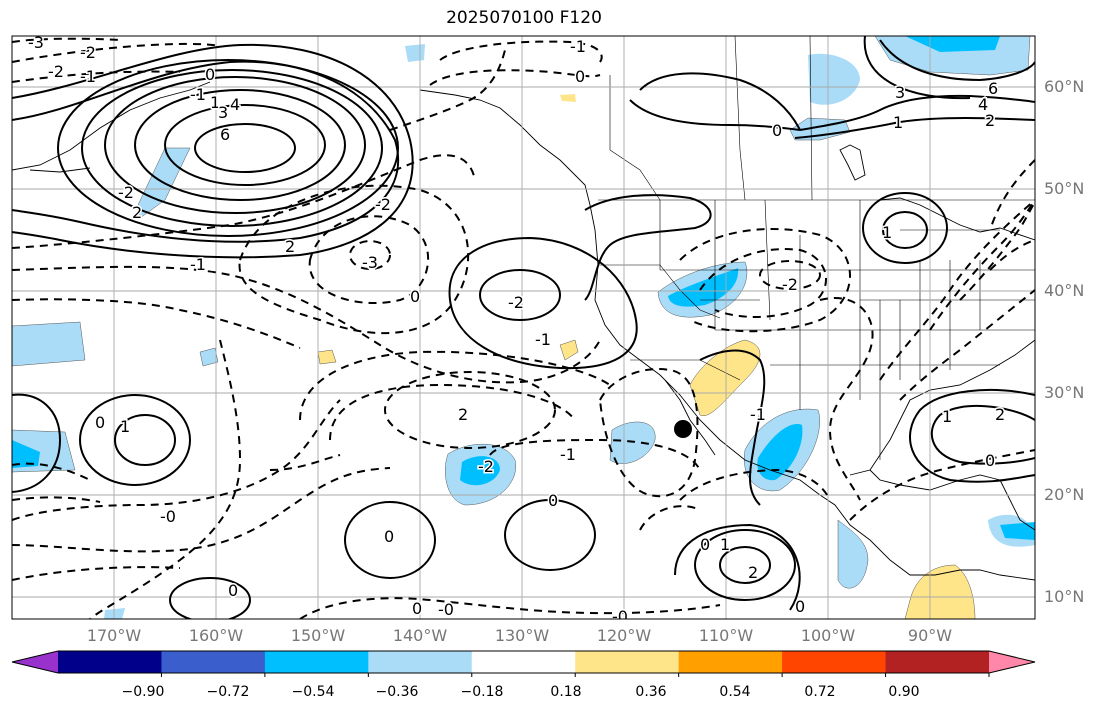 This screenshot has width=1105, height=712. I want to click on lon-label: 90°W, so click(930, 635).